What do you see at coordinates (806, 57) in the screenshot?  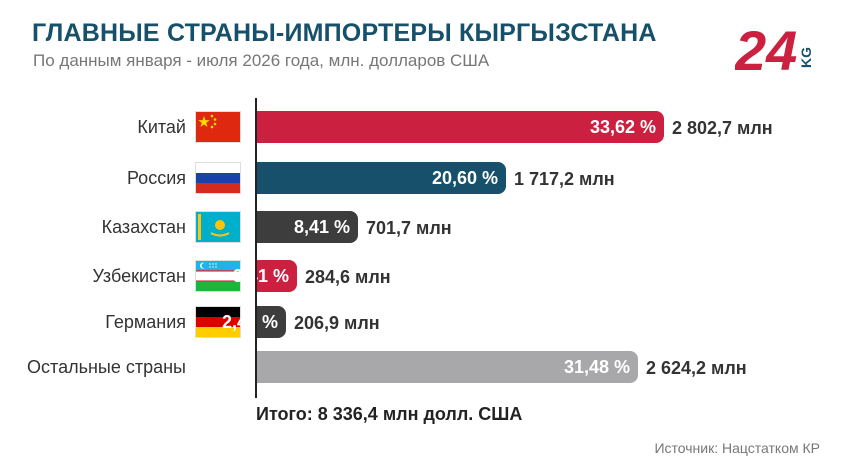 I see `logo-suffix: KG` at bounding box center [806, 57].